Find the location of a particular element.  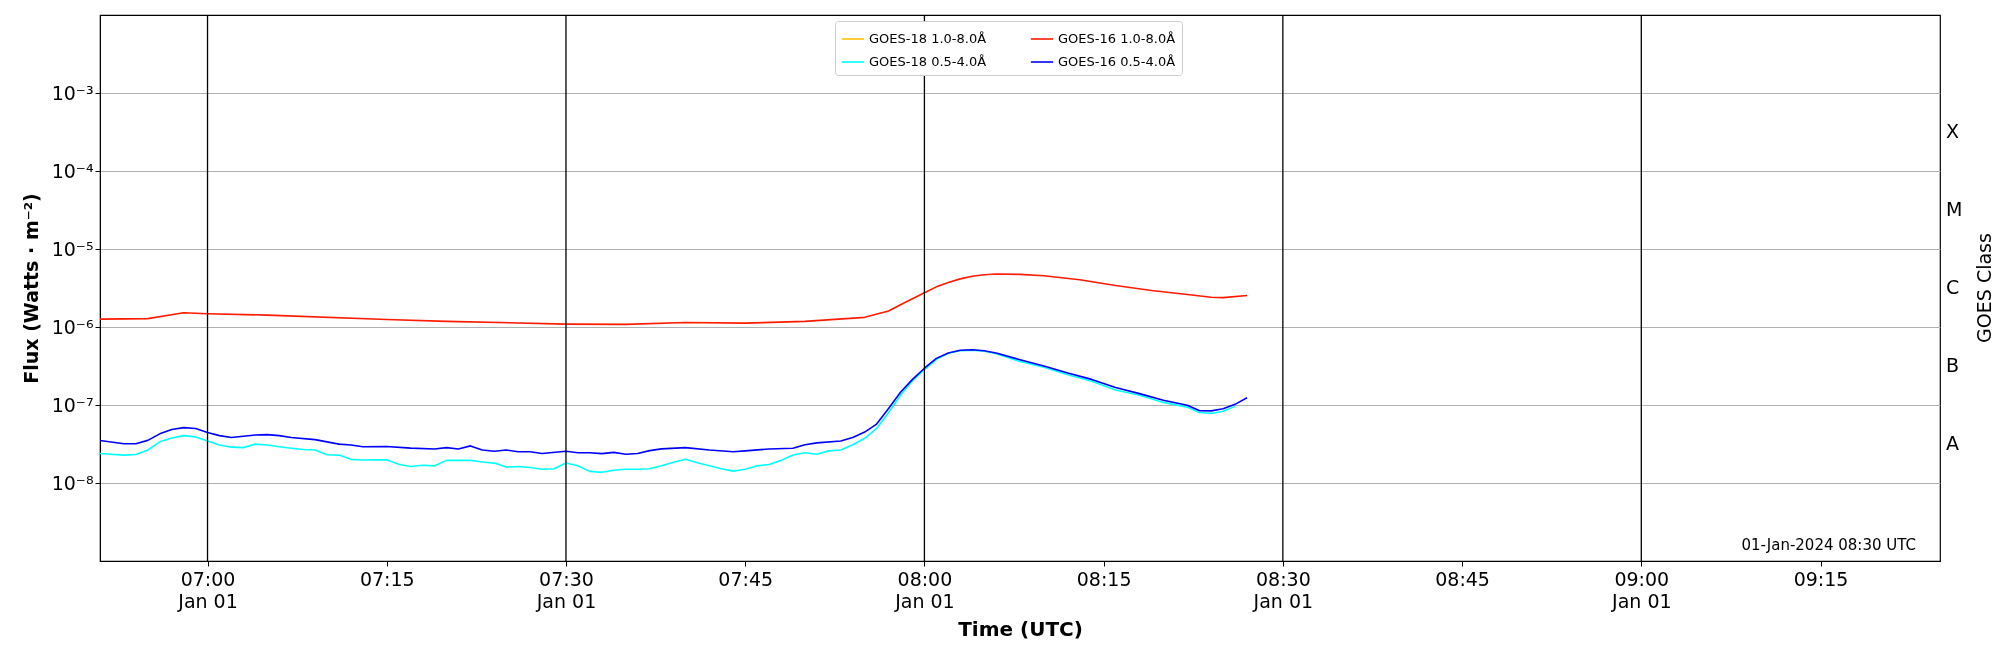

x-tick-label: 07:15 is located at coordinates (387, 578).